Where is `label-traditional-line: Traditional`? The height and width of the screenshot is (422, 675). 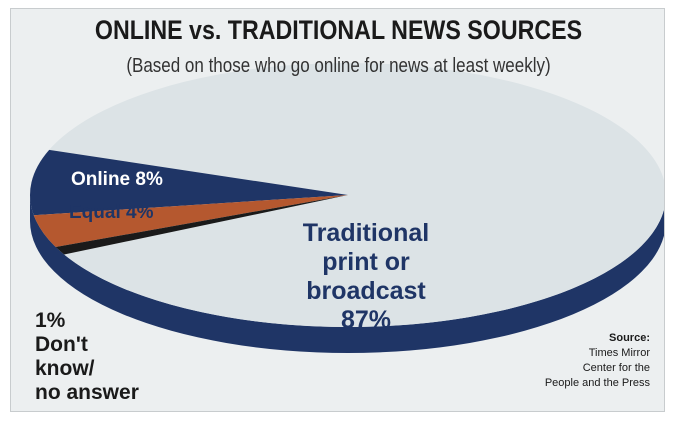 label-traditional-line: Traditional is located at coordinates (366, 233).